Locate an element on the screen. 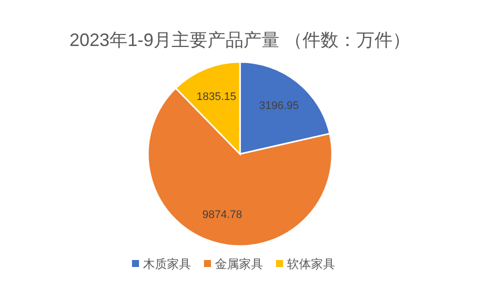 This screenshot has height=289, width=481. chart-title: 2023年1-9月主要产品产量 （件数：万件） is located at coordinates (240, 40).